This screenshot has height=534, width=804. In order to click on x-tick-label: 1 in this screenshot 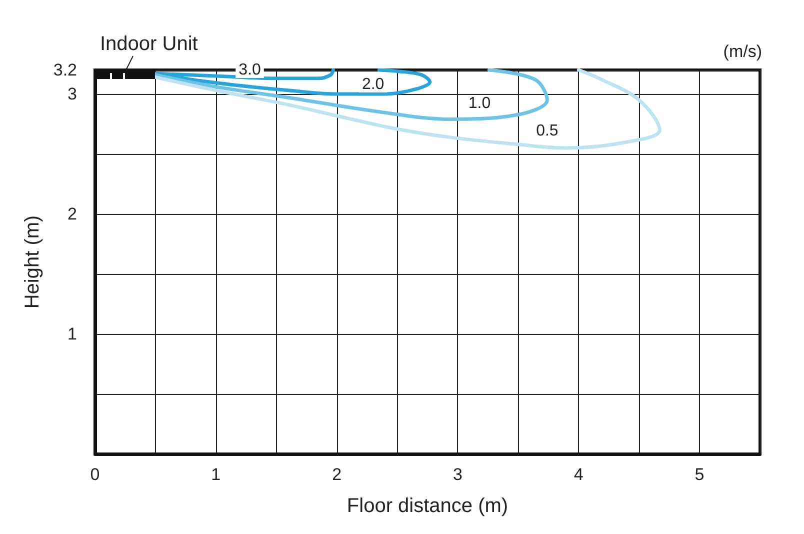, I will do `click(216, 474)`.